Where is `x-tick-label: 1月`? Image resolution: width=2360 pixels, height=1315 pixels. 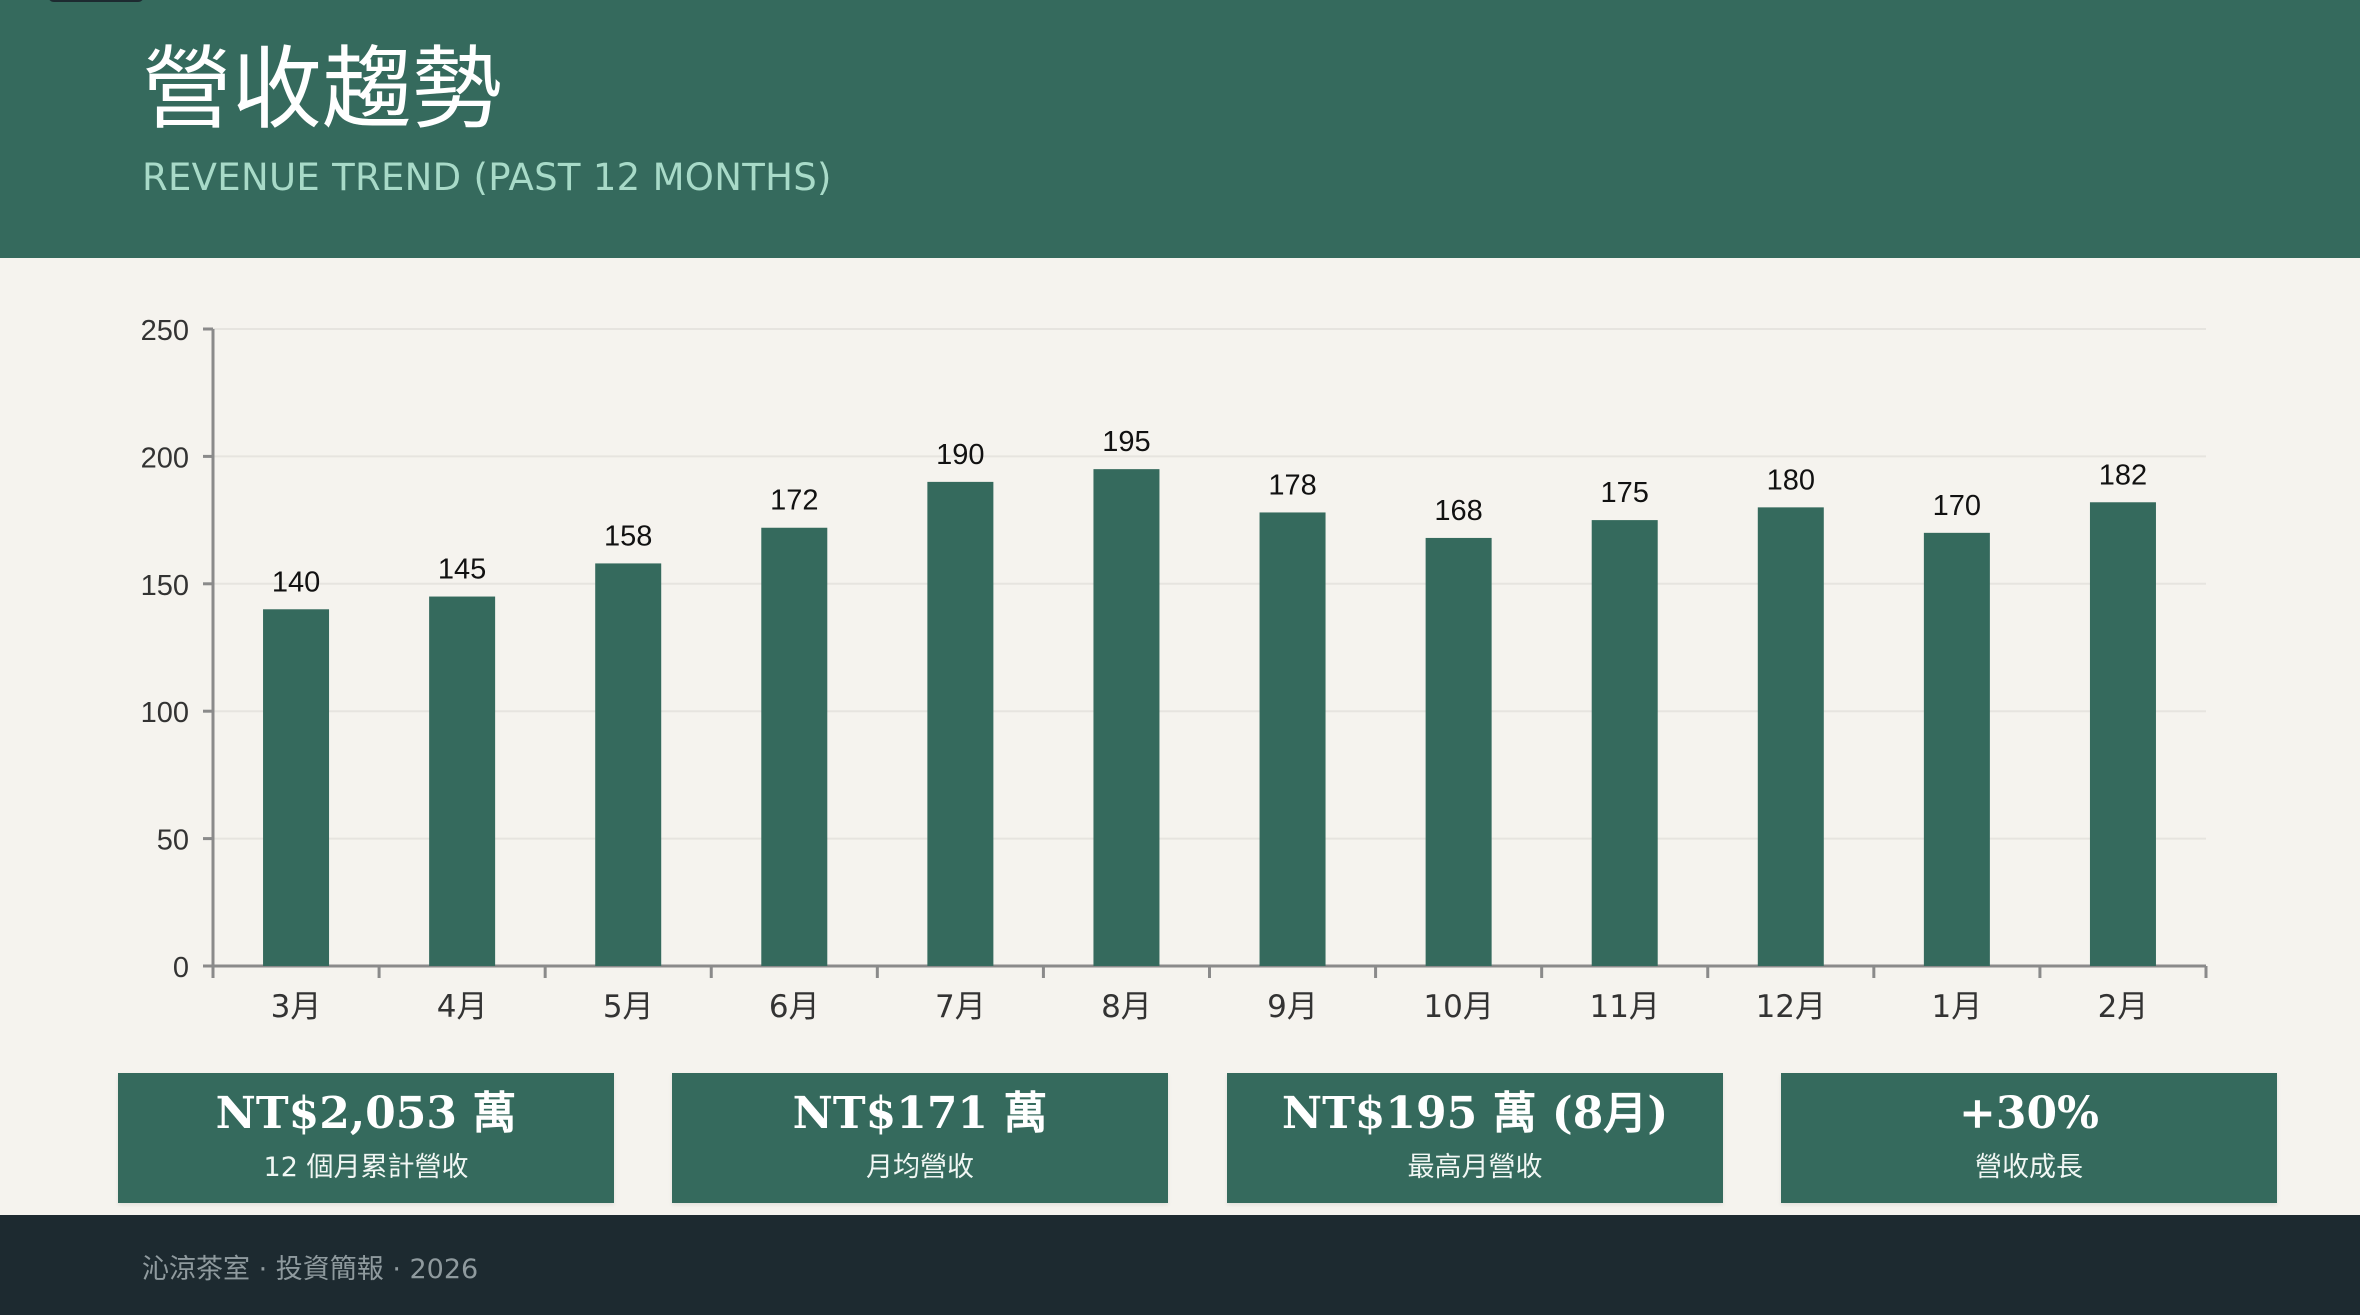
x-tick-label: 1月 is located at coordinates (1957, 1007).